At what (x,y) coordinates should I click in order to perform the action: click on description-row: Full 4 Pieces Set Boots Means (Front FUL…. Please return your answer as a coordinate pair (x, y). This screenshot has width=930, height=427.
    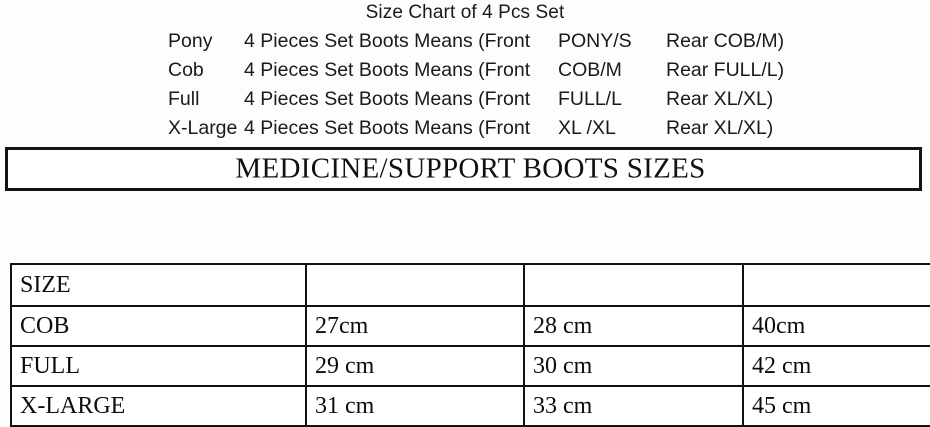
    Looking at the image, I should click on (549, 102).